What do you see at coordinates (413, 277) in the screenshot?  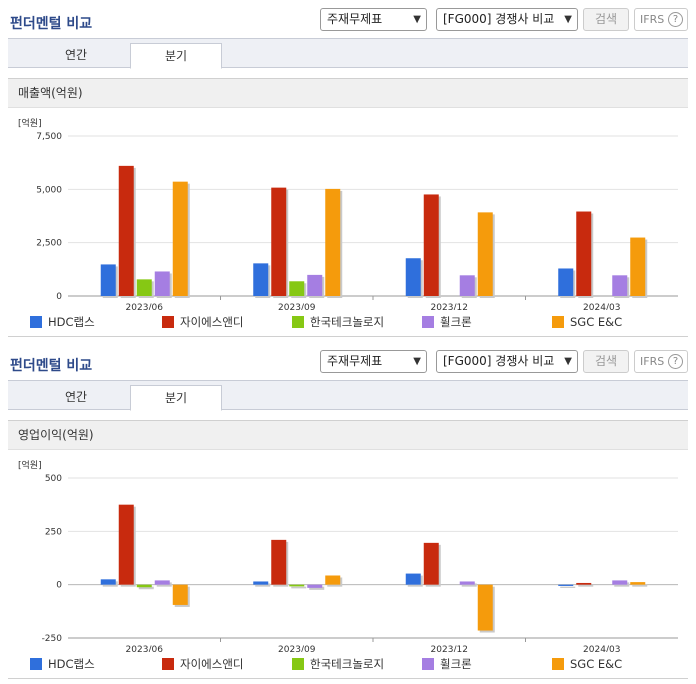 I see `bar-hdc랩스-2023-12` at bounding box center [413, 277].